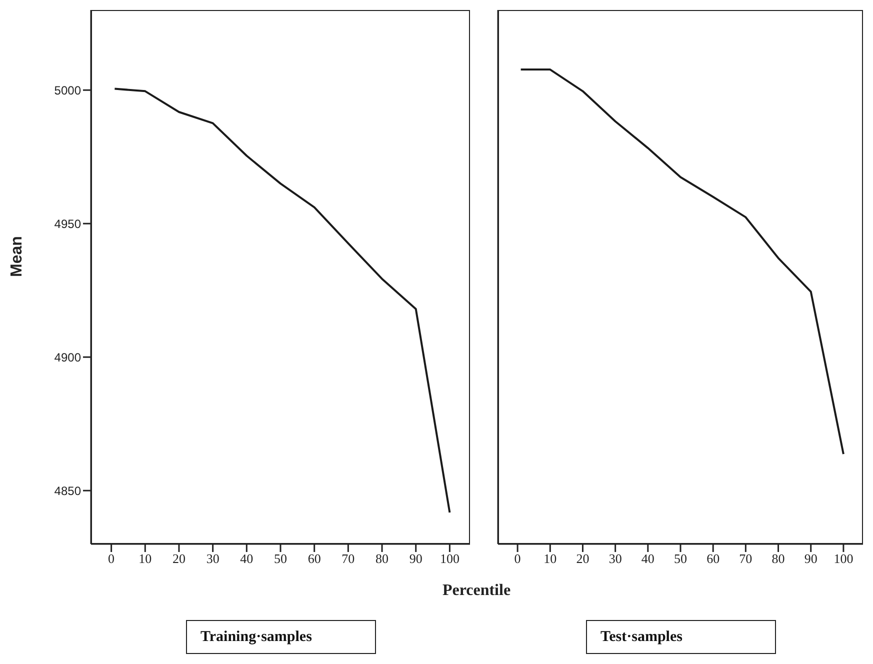 The image size is (873, 664). What do you see at coordinates (68, 357) in the screenshot?
I see `y-tick-label: 4900` at bounding box center [68, 357].